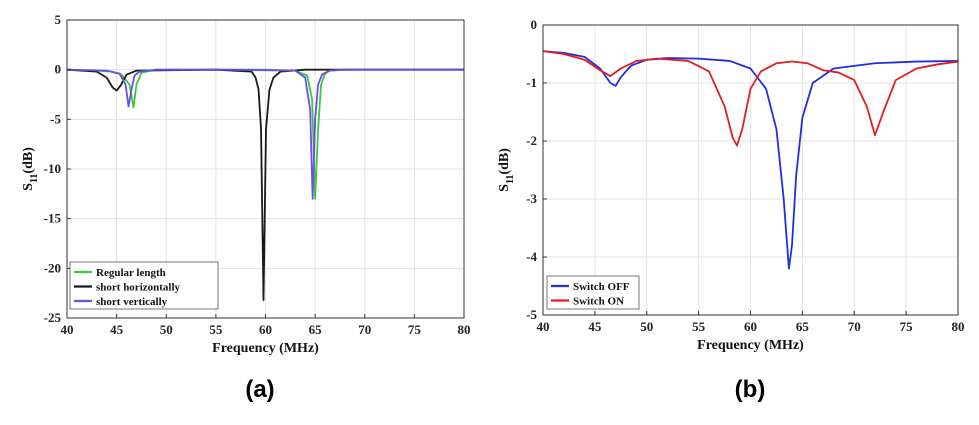 The height and width of the screenshot is (425, 979). Describe the element at coordinates (531, 198) in the screenshot. I see `y-tick-label: -3` at that location.